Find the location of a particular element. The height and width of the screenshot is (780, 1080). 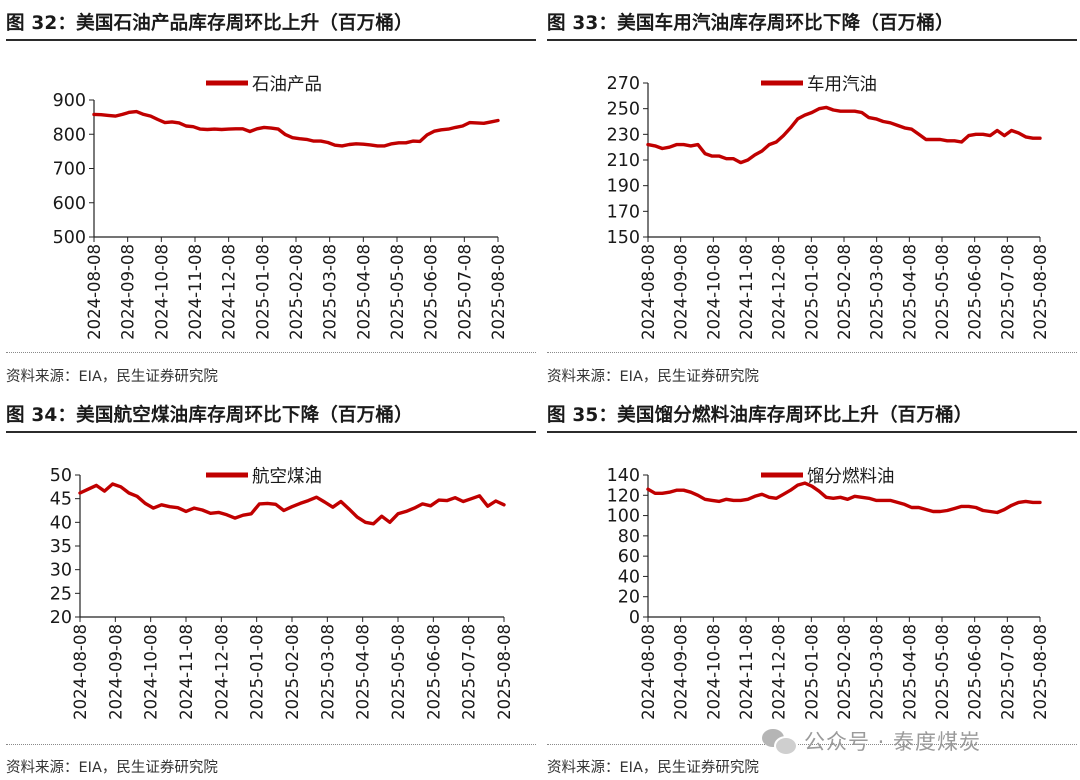

y-tick-label: 900 is located at coordinates (69, 101).